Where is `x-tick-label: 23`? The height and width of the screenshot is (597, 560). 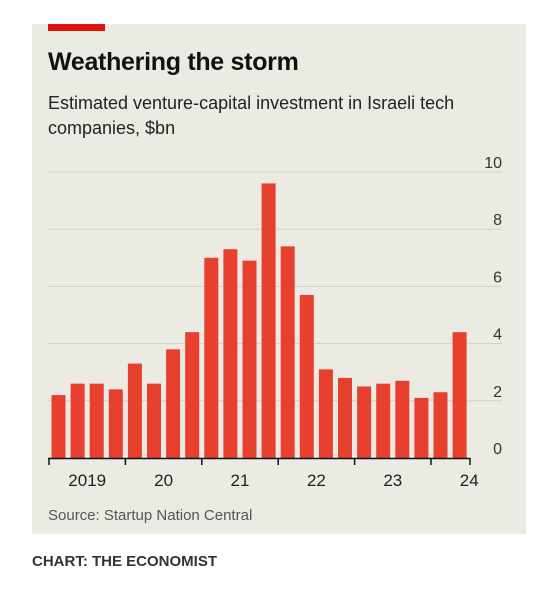 x-tick-label: 23 is located at coordinates (392, 480).